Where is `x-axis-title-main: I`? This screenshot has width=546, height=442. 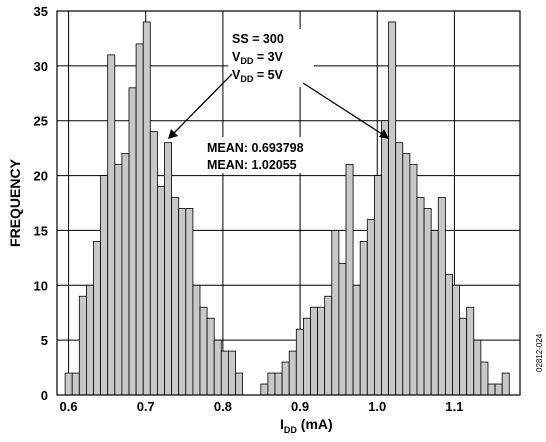
x-axis-title-main: I is located at coordinates (282, 424).